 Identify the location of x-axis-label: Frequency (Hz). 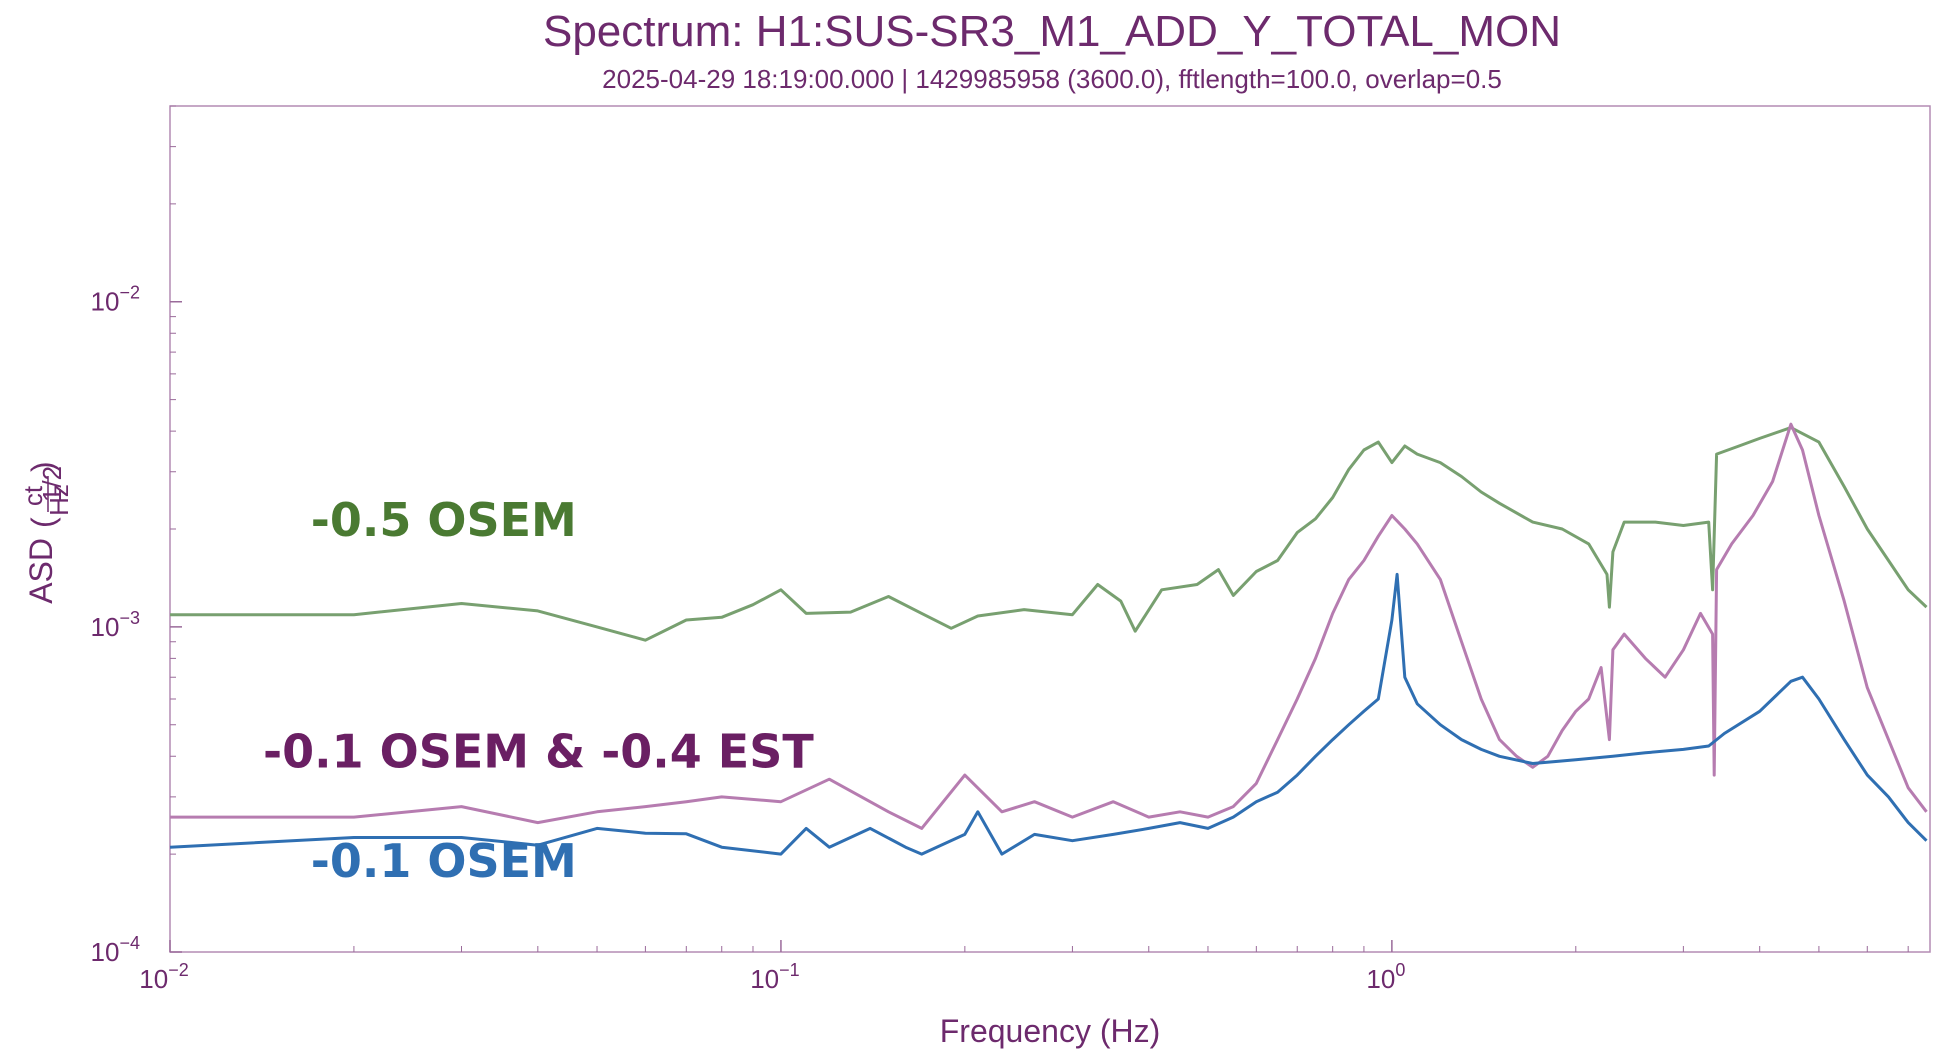
(1050, 1031).